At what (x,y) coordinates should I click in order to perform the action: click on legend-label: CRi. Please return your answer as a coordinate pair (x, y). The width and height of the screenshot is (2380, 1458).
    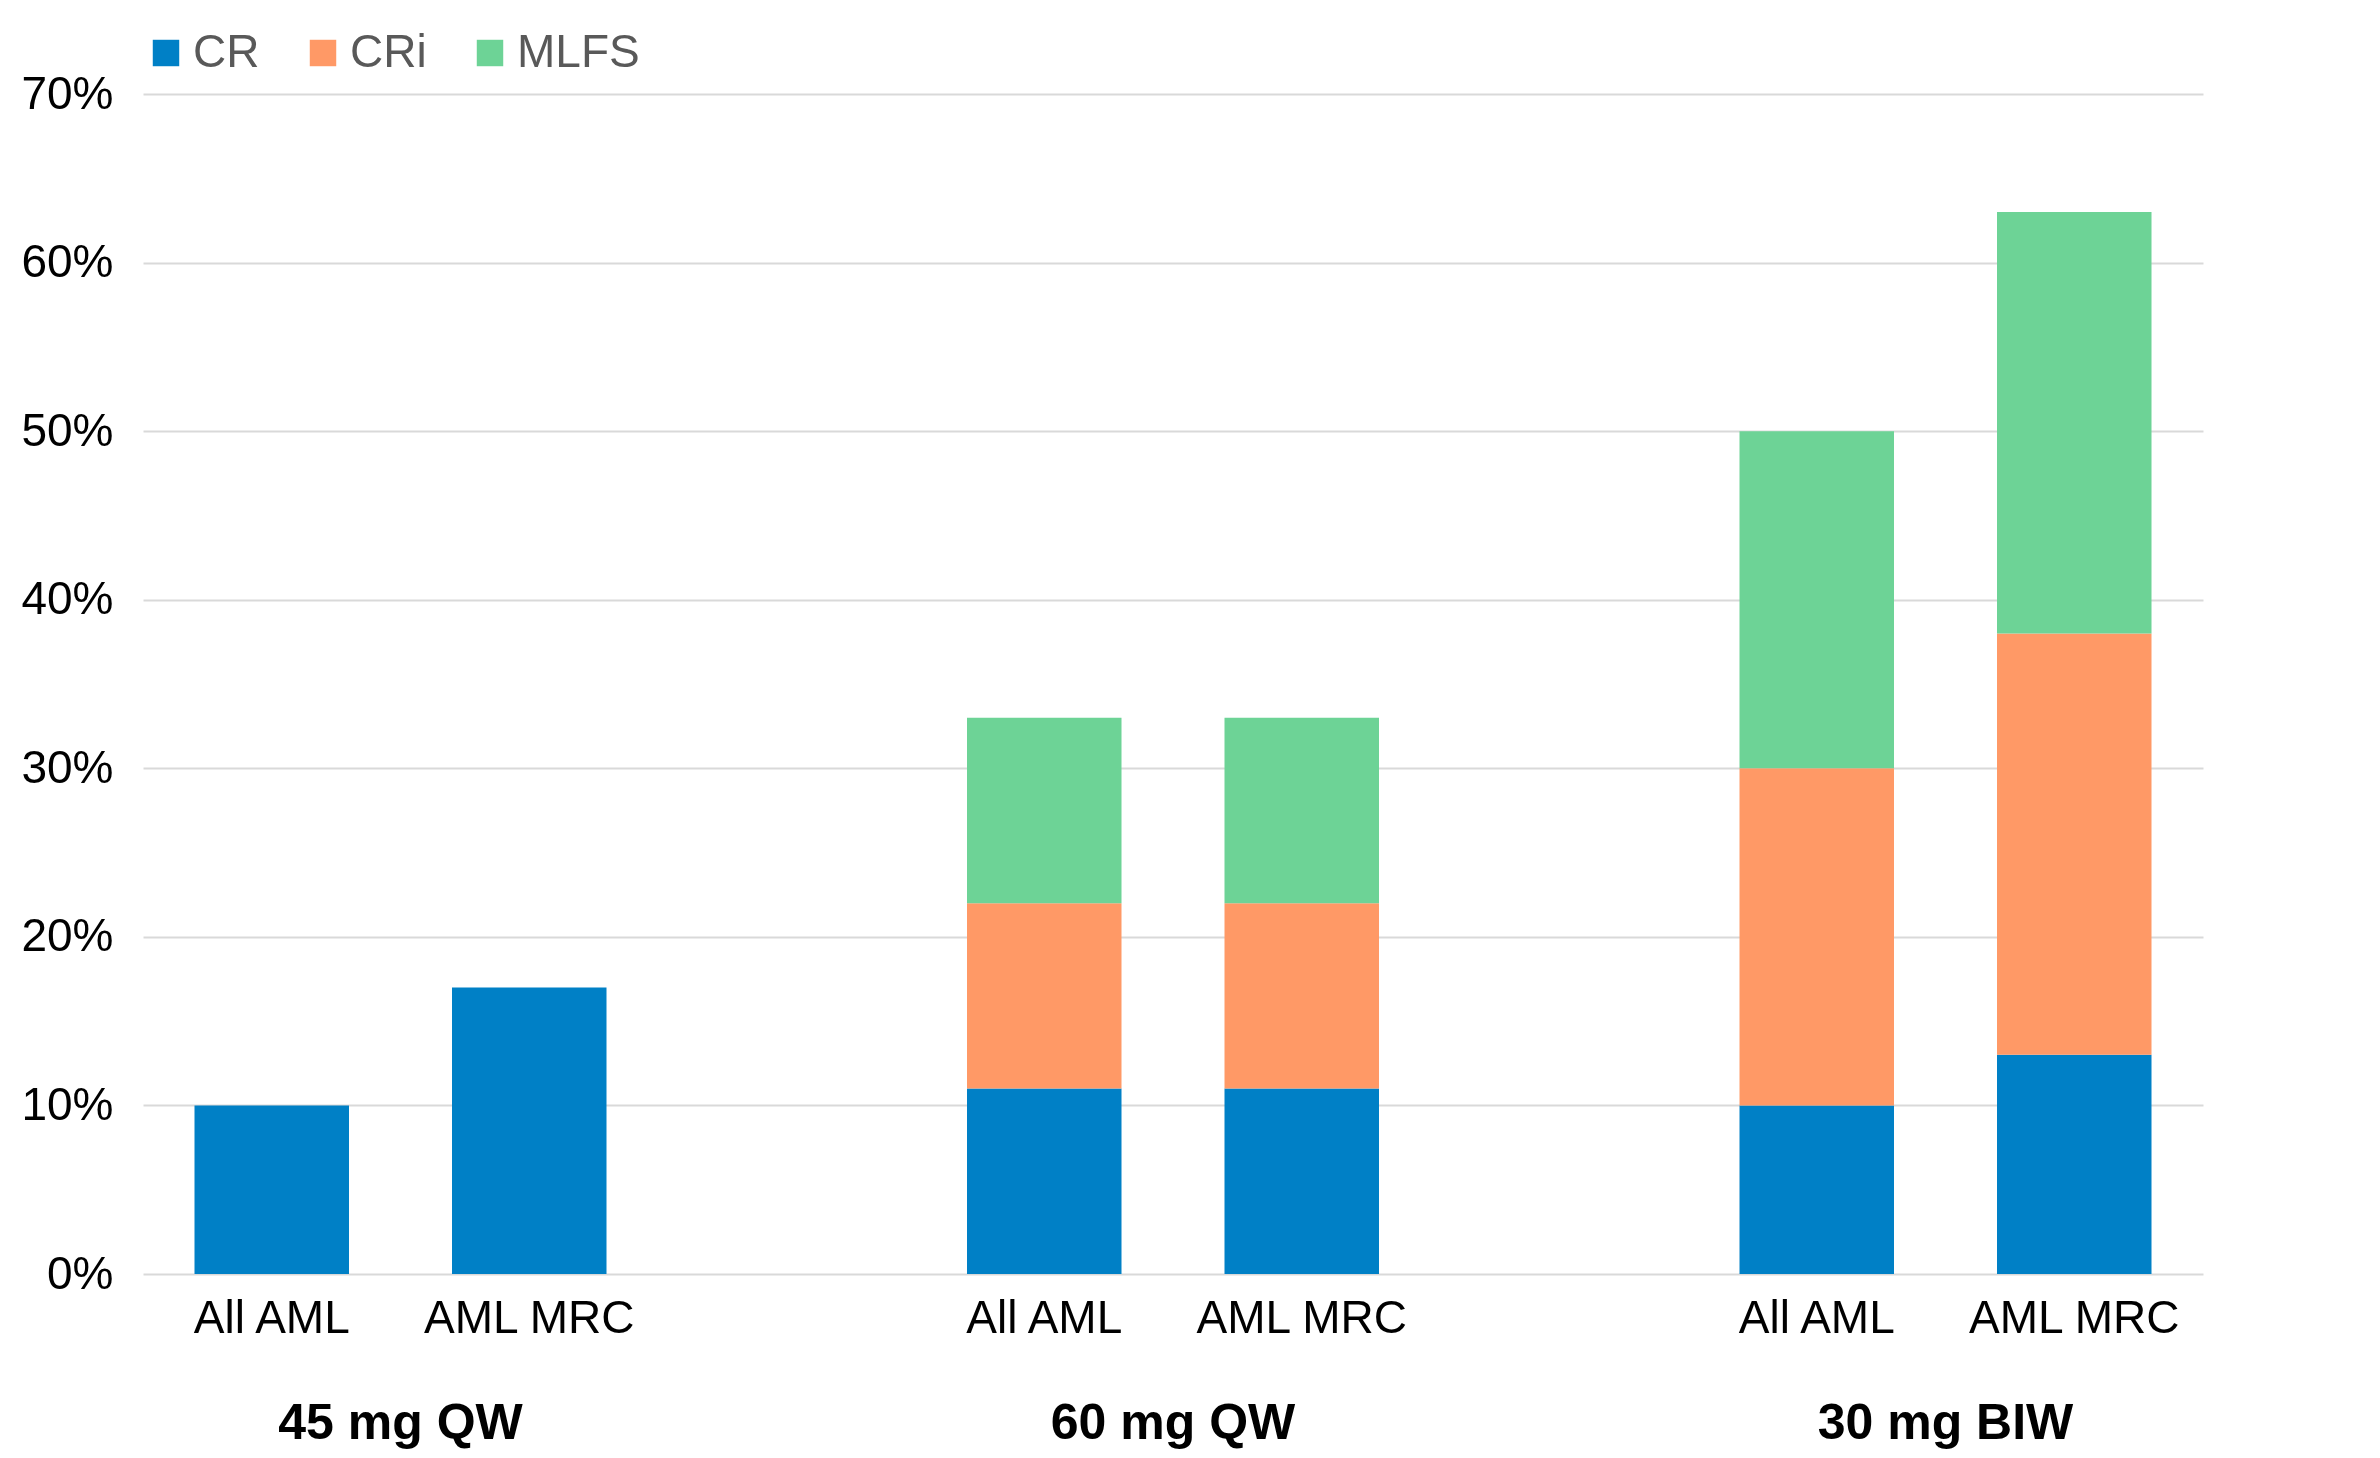
    Looking at the image, I should click on (388, 51).